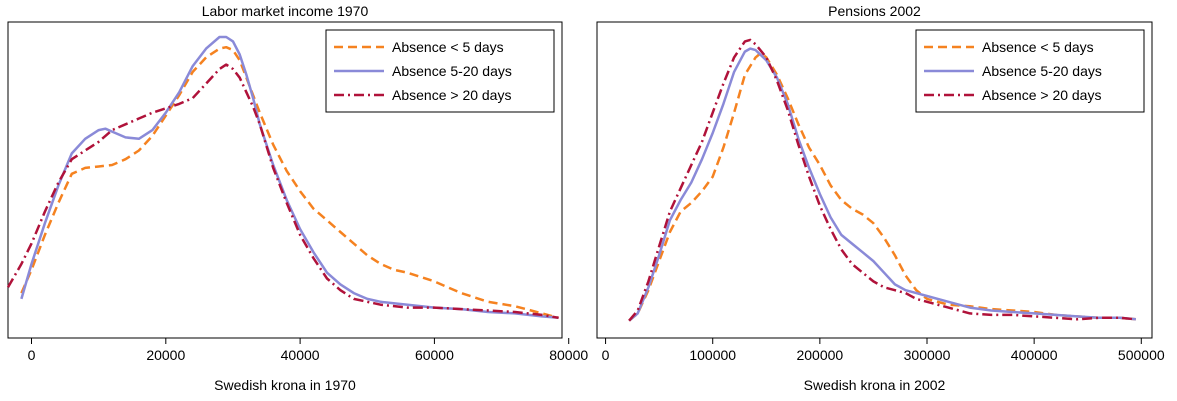  I want to click on x-axis-label: Swedish krona in 2002, so click(875, 385).